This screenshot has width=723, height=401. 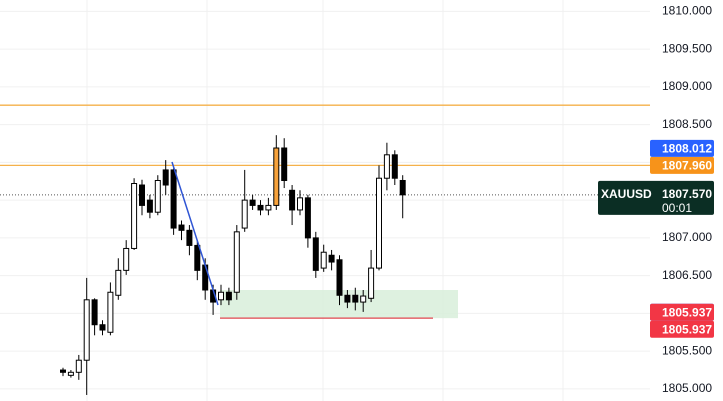 I want to click on last-price-box, so click(x=656, y=197).